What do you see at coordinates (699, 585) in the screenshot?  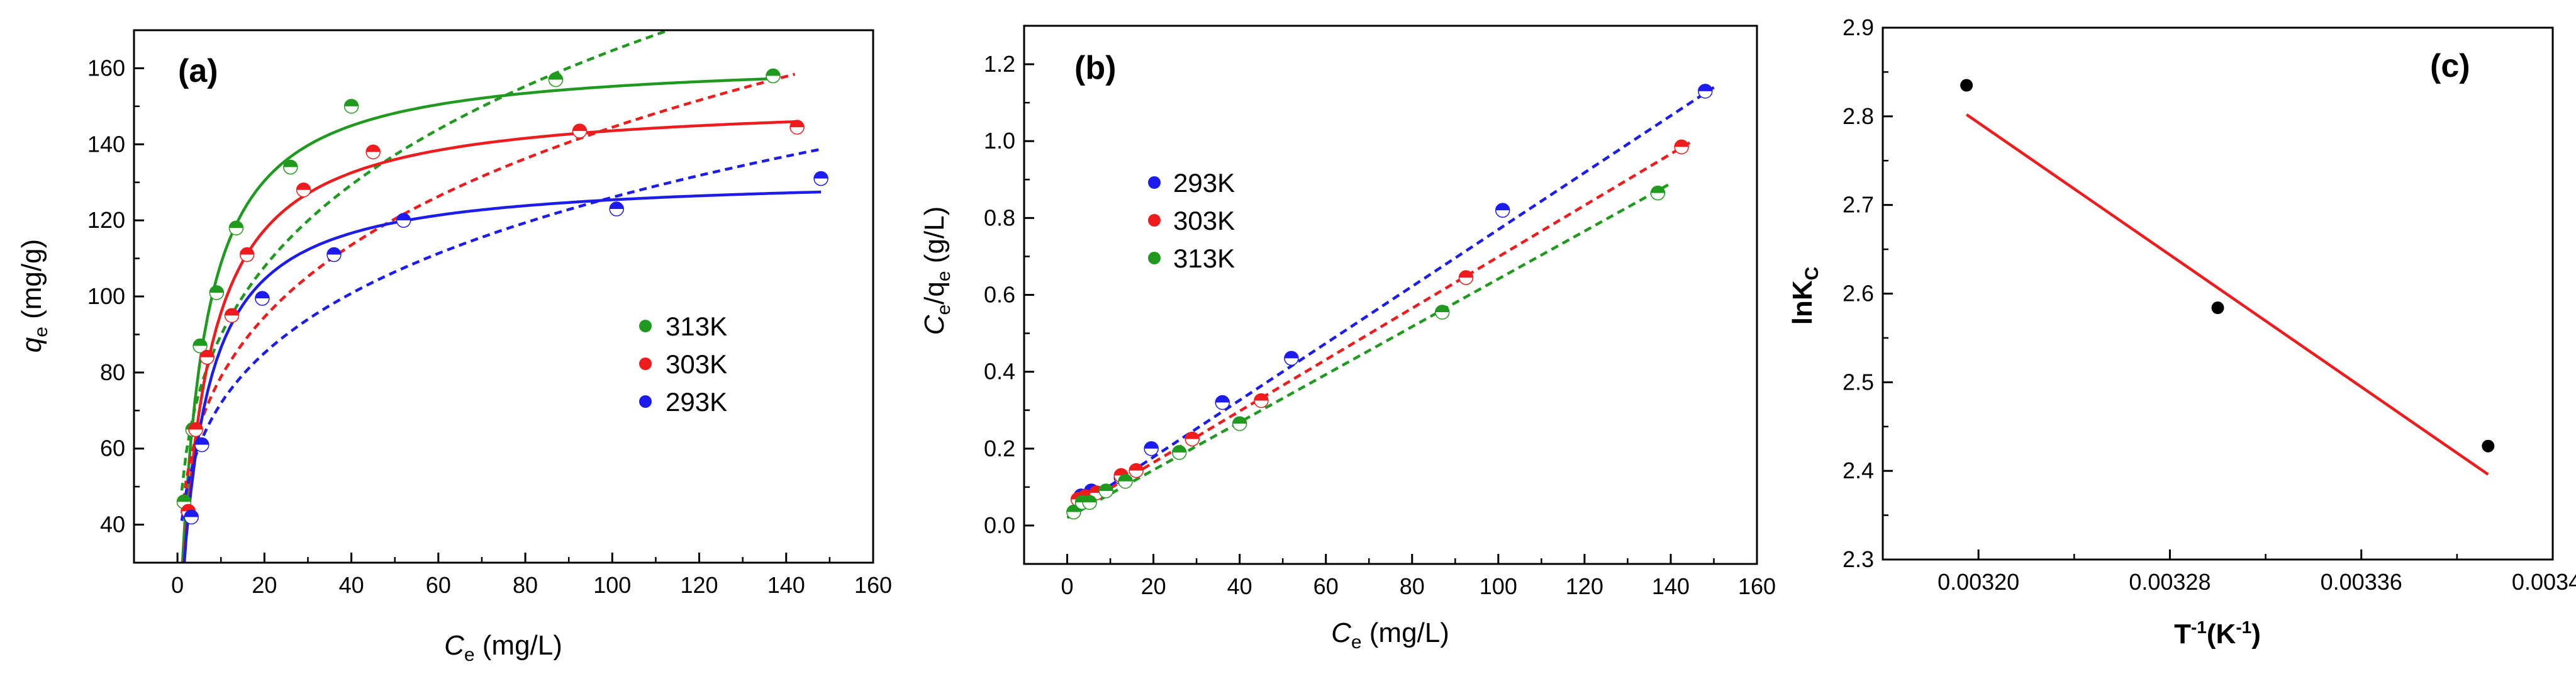 I see `panel-a-xtick-label: 120` at bounding box center [699, 585].